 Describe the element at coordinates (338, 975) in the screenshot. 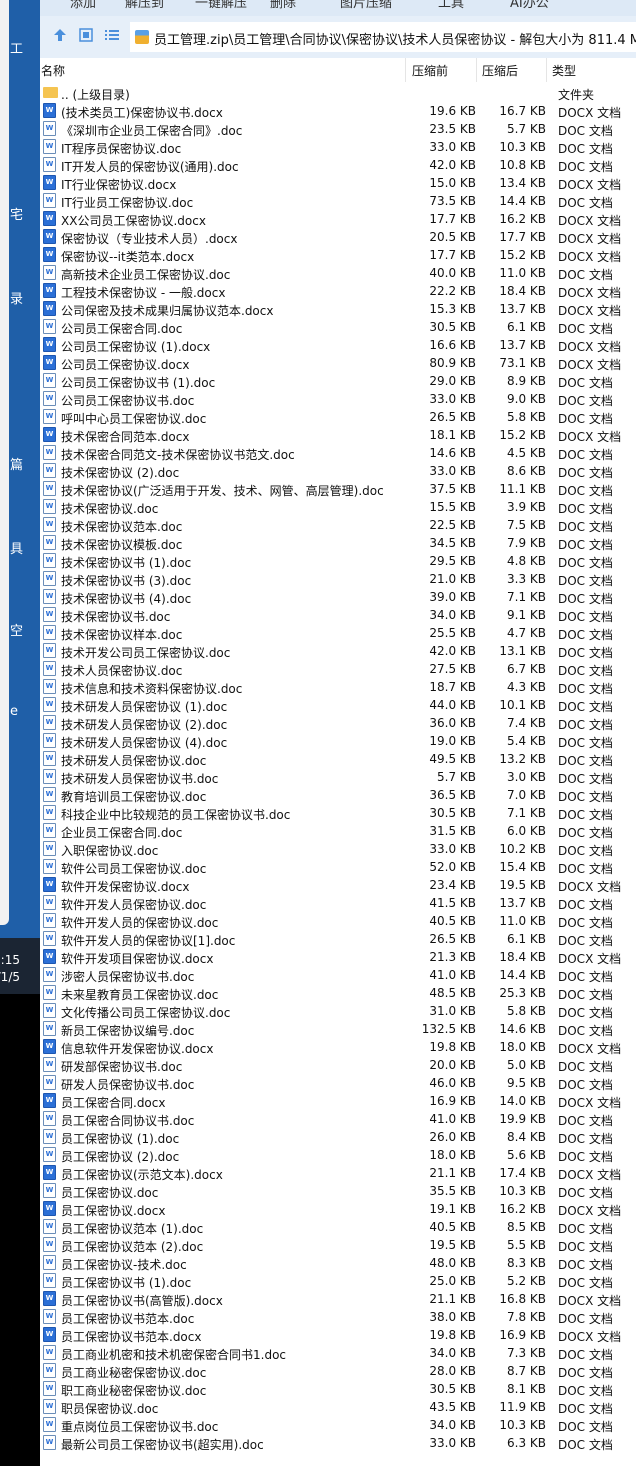

I see `file-row: W 涉密人员保密协议书.doc 41.0 KB 14.4 KB DOC 文档` at that location.